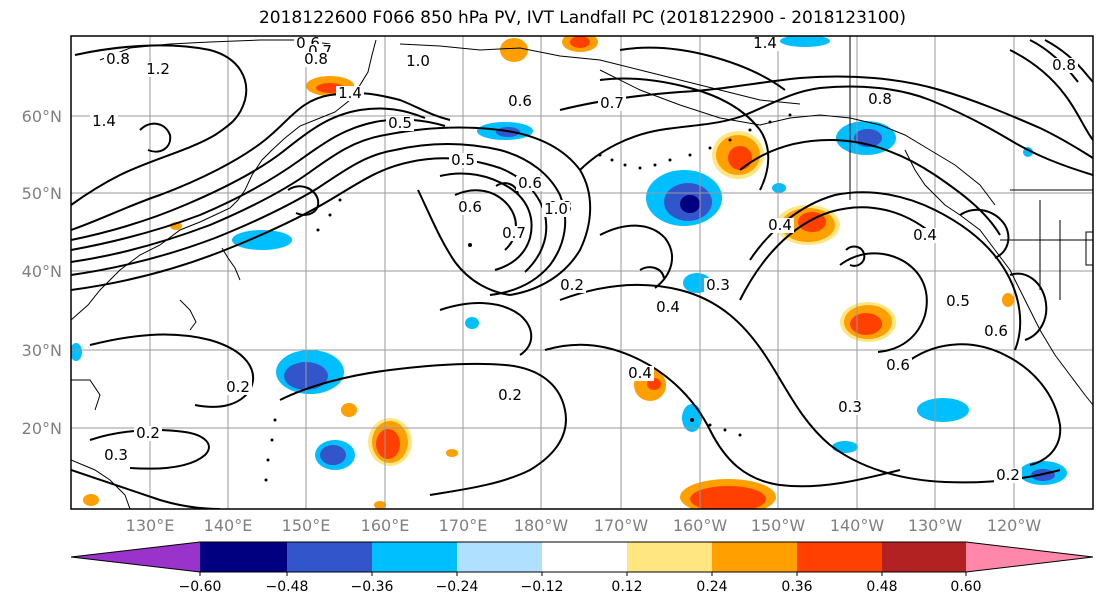 The width and height of the screenshot is (1105, 601). What do you see at coordinates (881, 587) in the screenshot?
I see `colorbar-tick-label: 0.48` at bounding box center [881, 587].